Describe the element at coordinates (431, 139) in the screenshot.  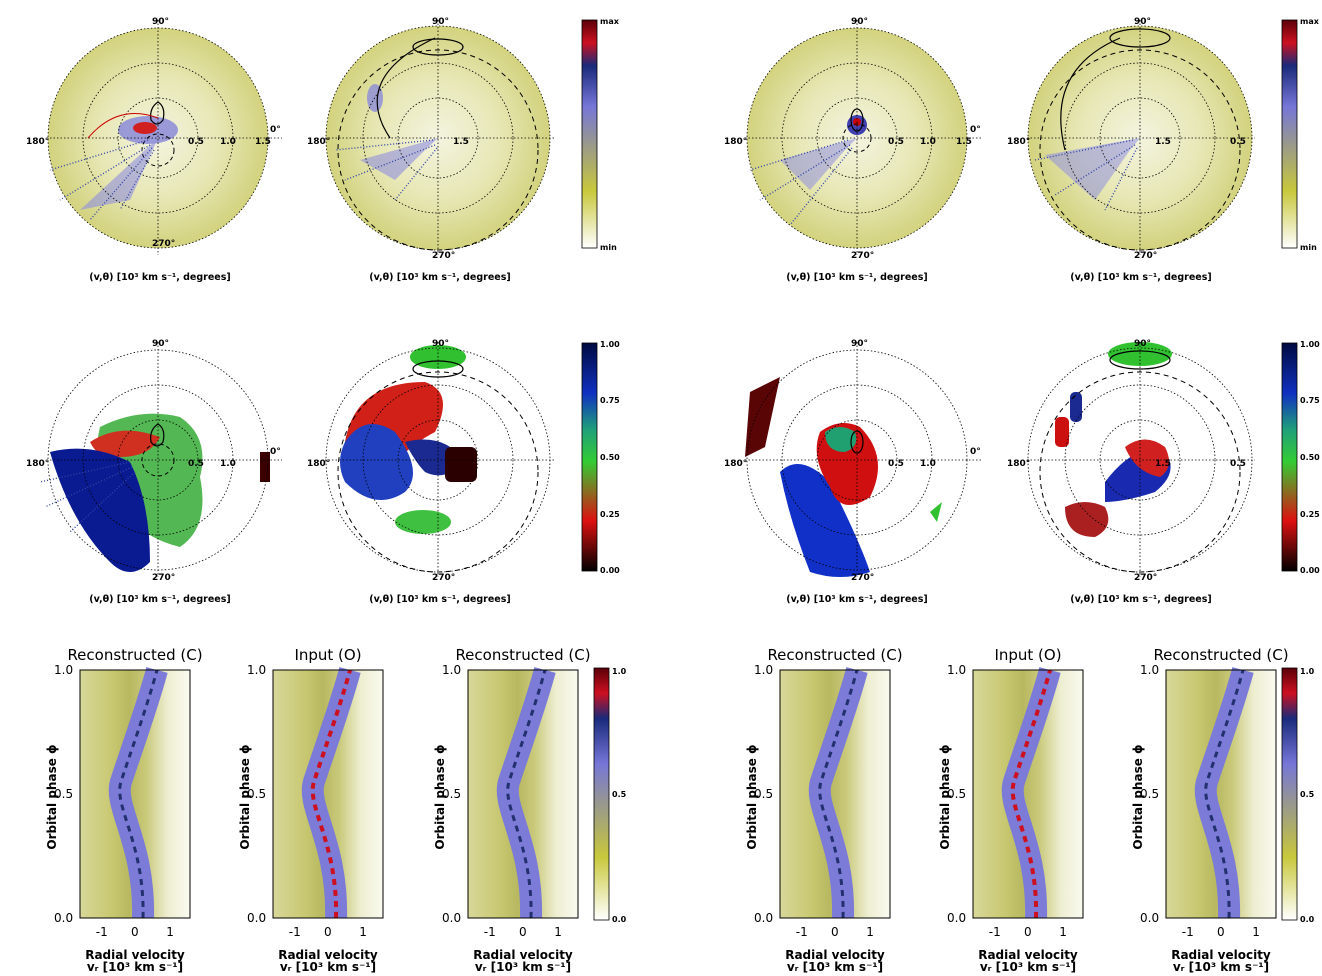
I see `polar-map-2: 90° 180° 270° 1.5` at that location.